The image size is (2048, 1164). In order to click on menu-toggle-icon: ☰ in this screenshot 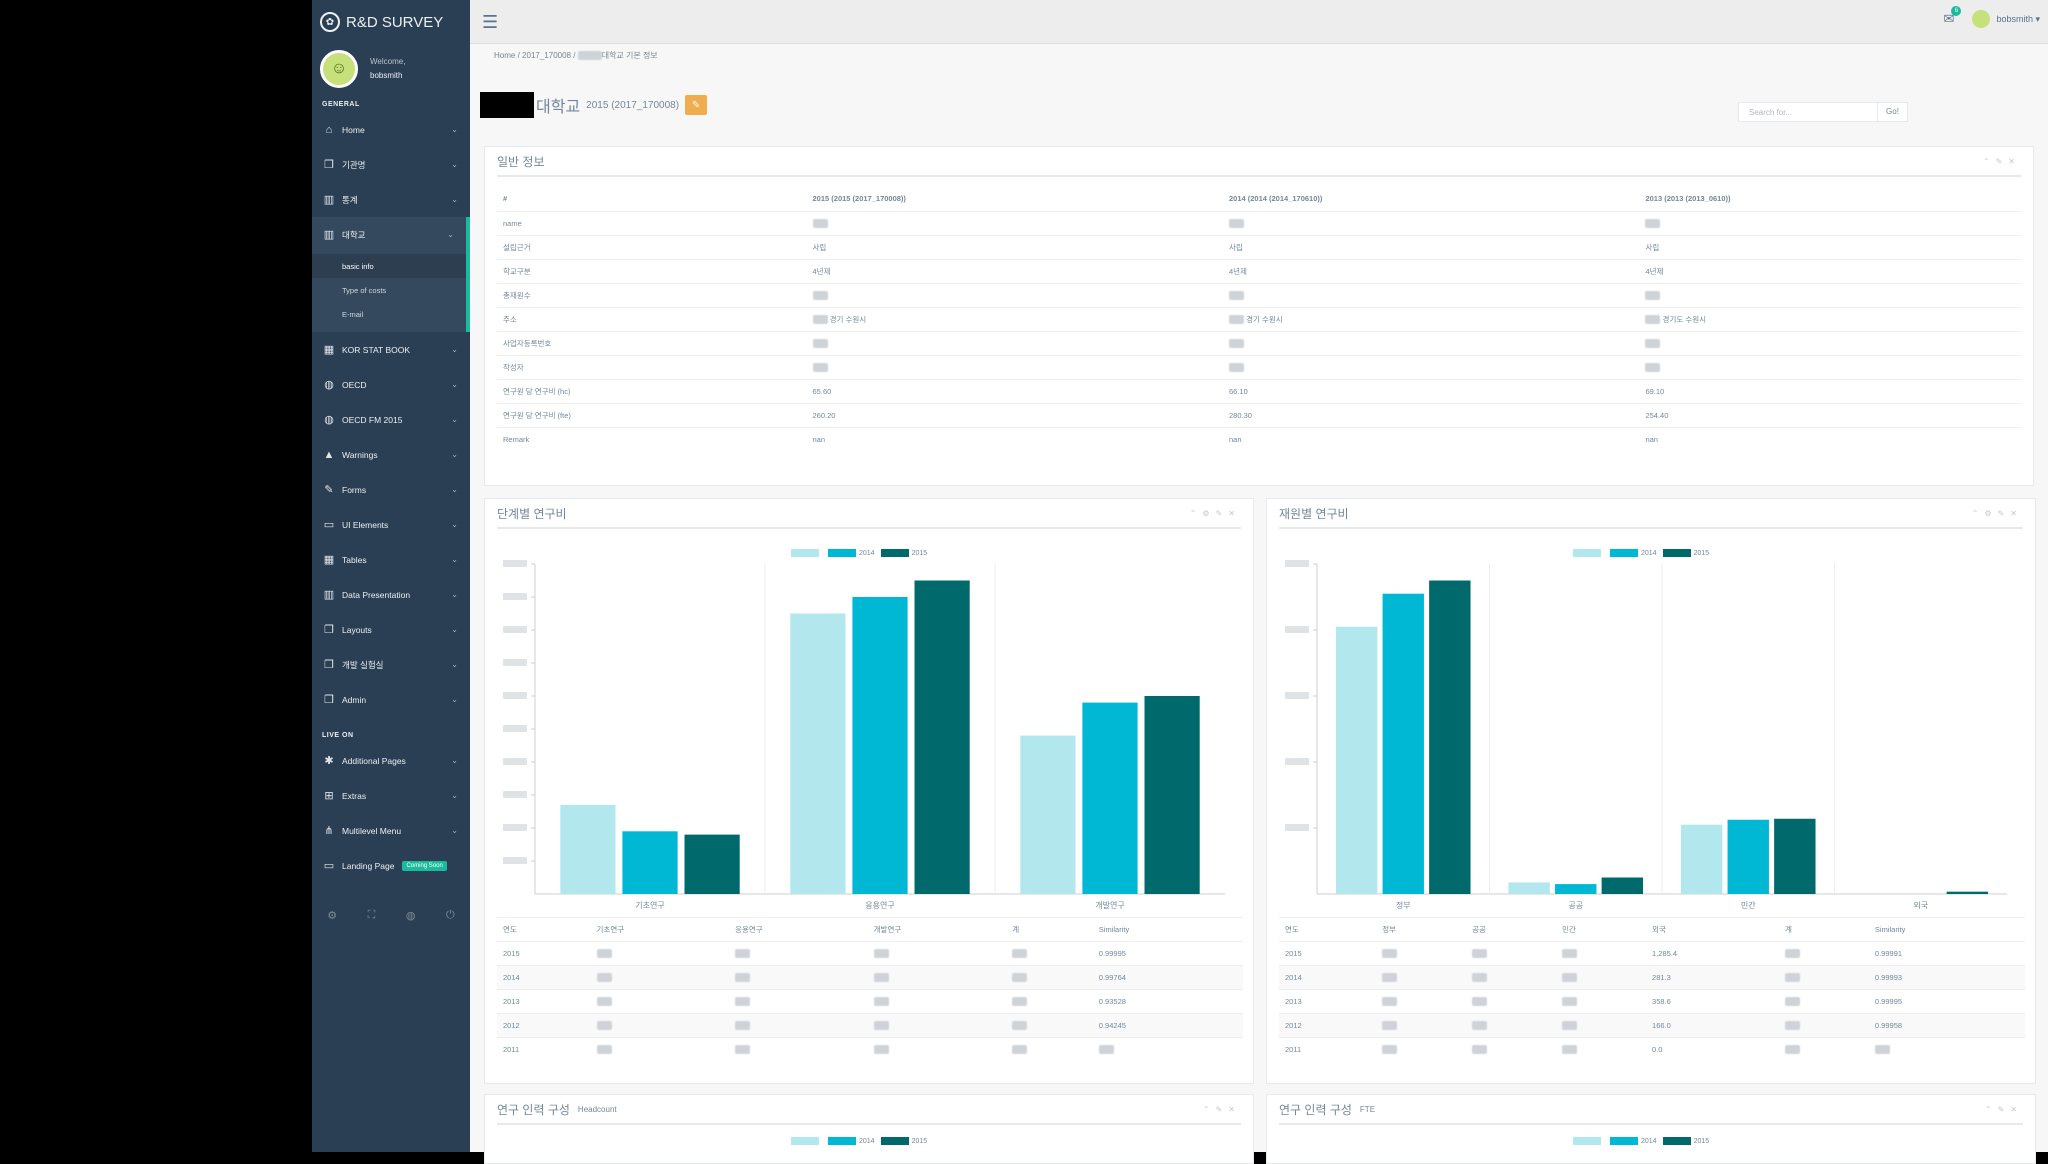, I will do `click(490, 22)`.